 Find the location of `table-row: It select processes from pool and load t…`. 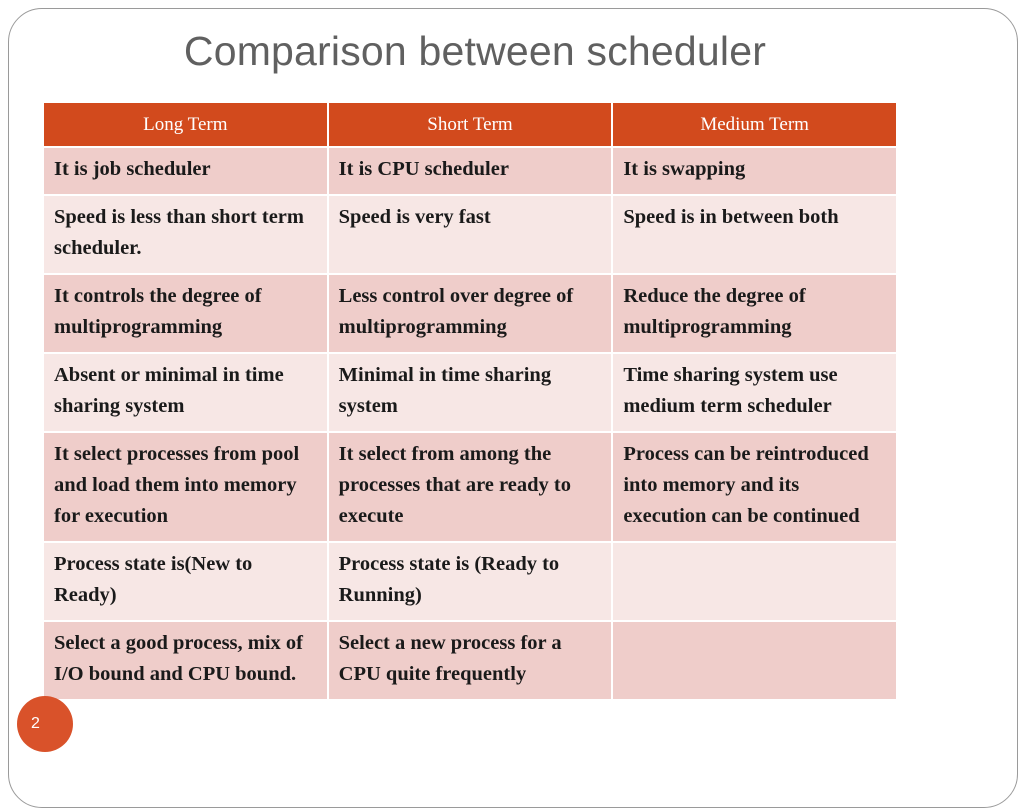

table-row: It select processes from pool and load t… is located at coordinates (469, 487).